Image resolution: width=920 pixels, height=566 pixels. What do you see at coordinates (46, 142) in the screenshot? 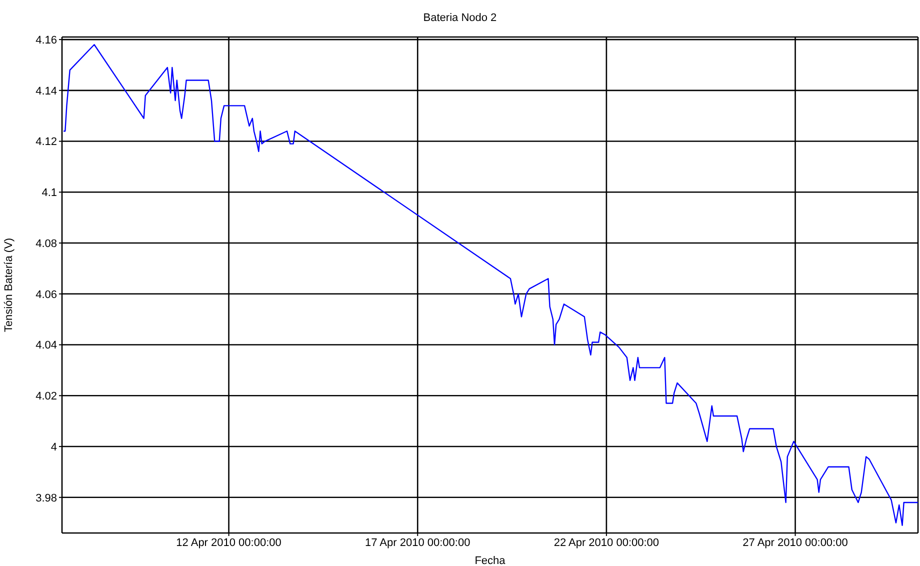
I see `y-tick-label: 4.12` at bounding box center [46, 142].